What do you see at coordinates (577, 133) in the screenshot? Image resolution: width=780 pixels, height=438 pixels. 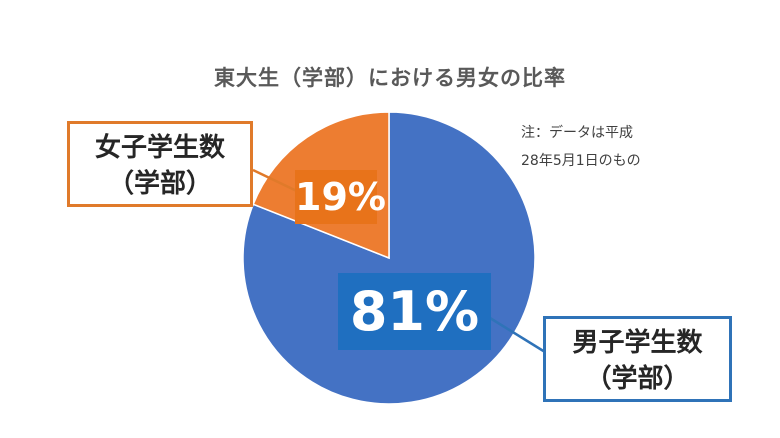 I see `data-note-line-1: 注：データは平成` at bounding box center [577, 133].